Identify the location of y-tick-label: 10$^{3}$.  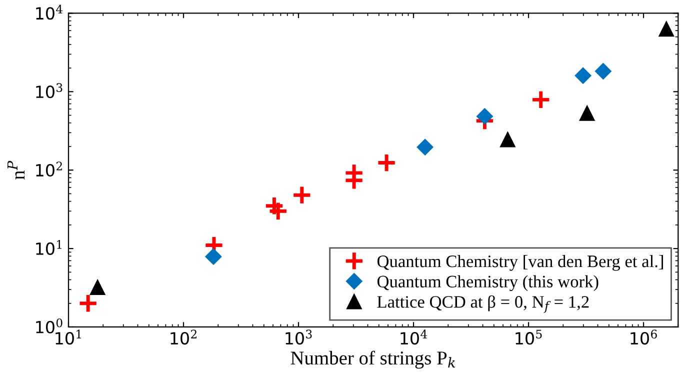
(49, 90).